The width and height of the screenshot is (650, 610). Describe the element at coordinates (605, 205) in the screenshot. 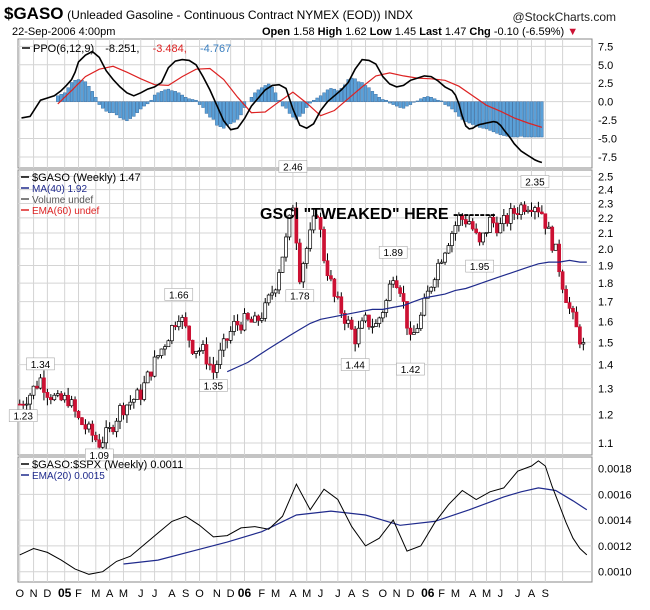

I see `price-tick-label: 2.3` at that location.